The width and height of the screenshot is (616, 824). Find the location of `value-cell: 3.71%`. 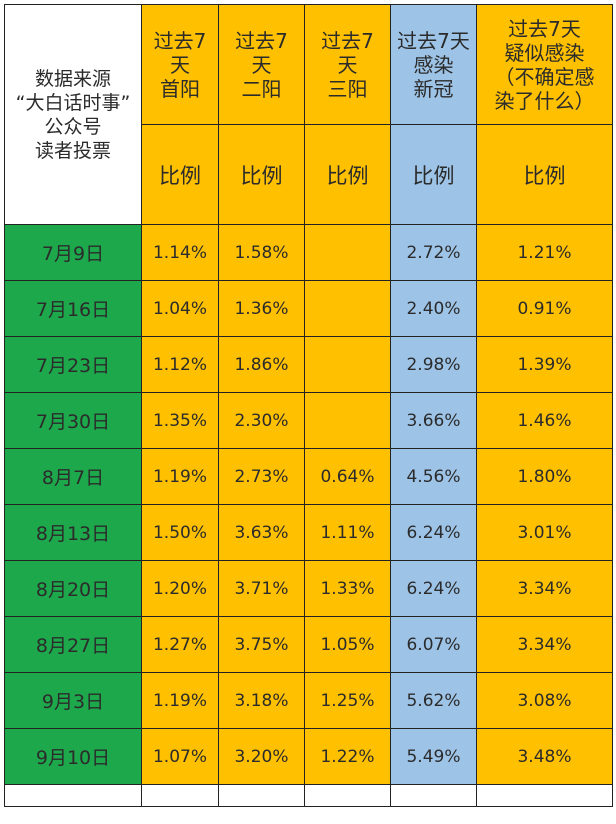

value-cell: 3.71% is located at coordinates (261, 588).